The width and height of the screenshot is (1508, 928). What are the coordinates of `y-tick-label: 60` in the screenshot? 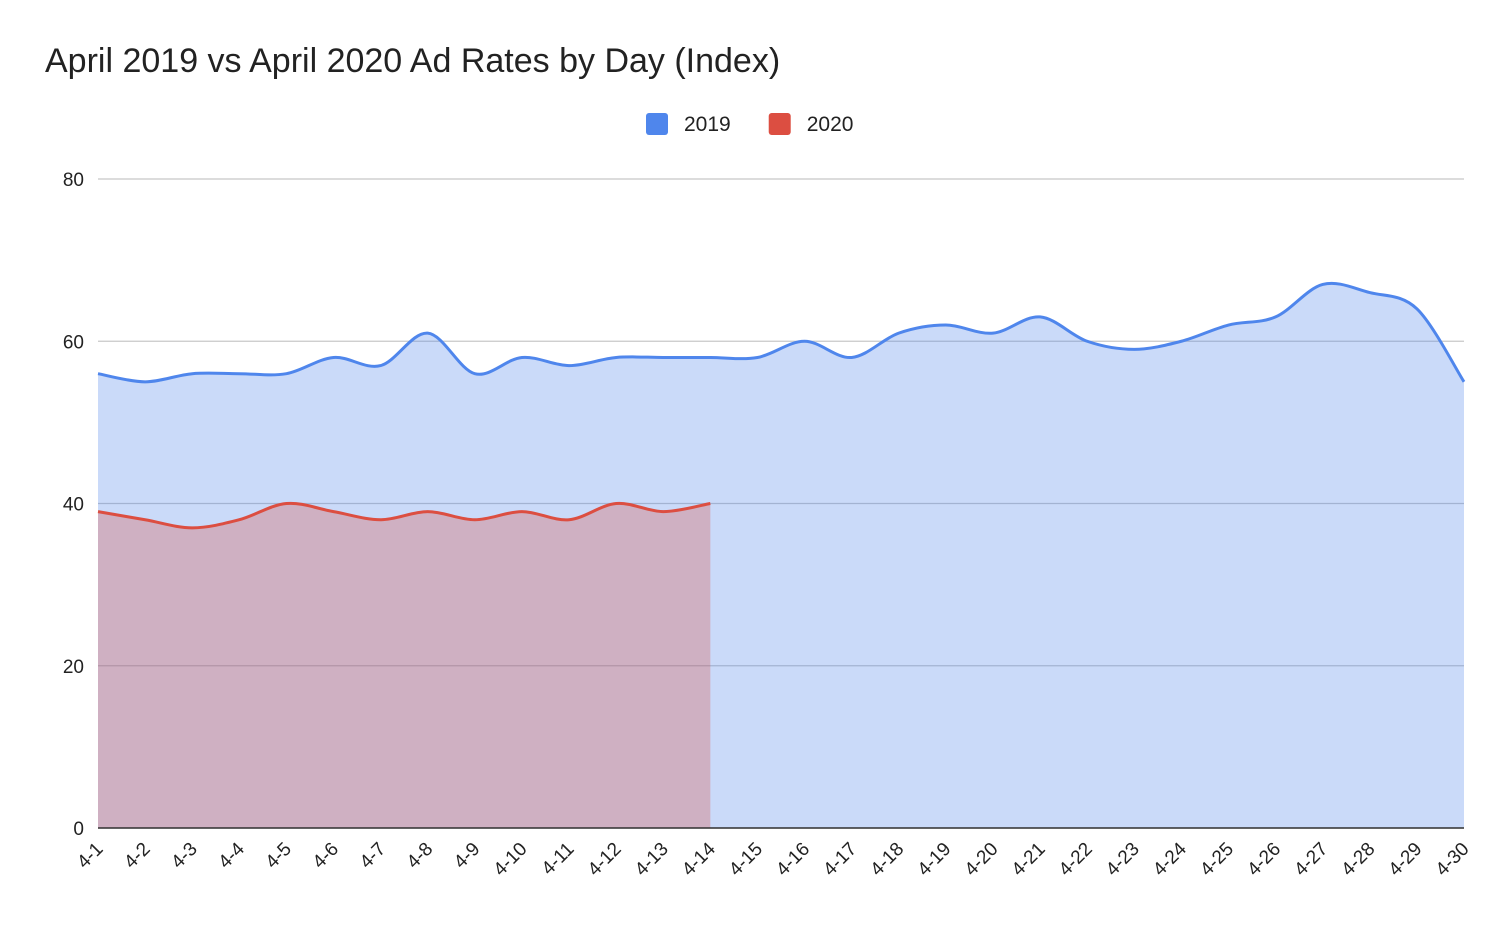 It's located at (73, 342).